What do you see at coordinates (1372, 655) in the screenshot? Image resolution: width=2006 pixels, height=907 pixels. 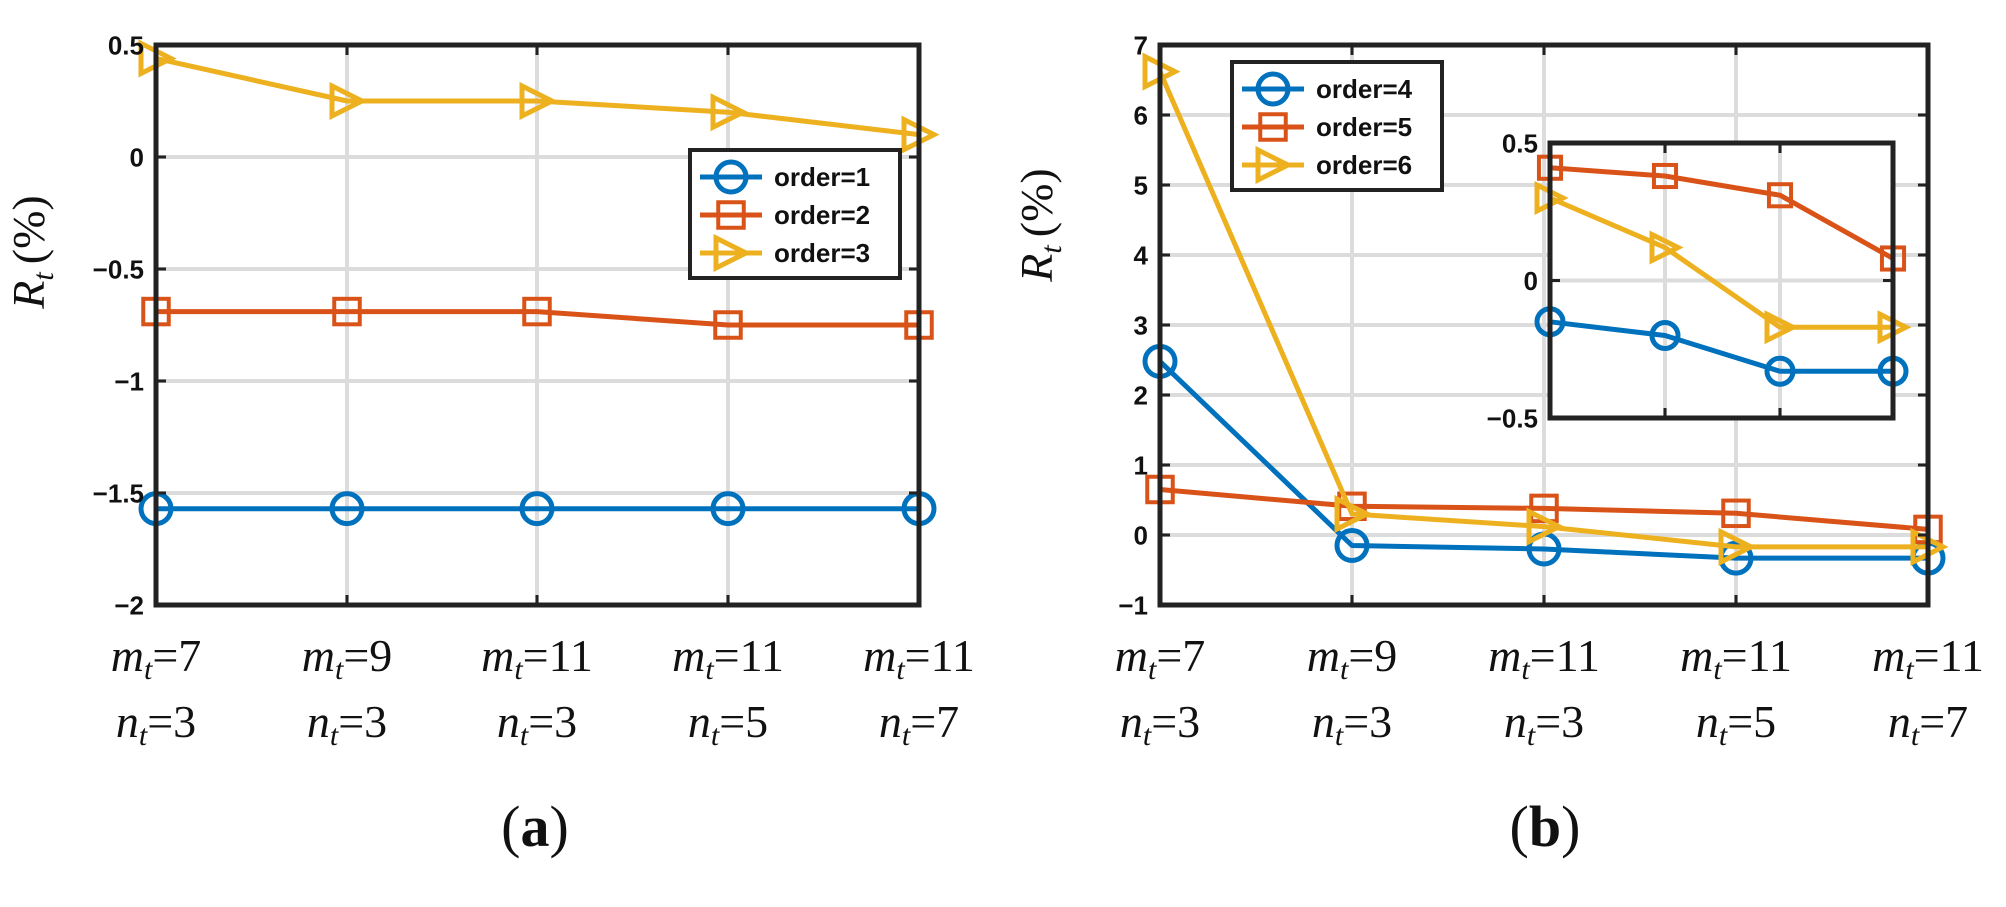 I see `xtick-value: =9` at bounding box center [1372, 655].